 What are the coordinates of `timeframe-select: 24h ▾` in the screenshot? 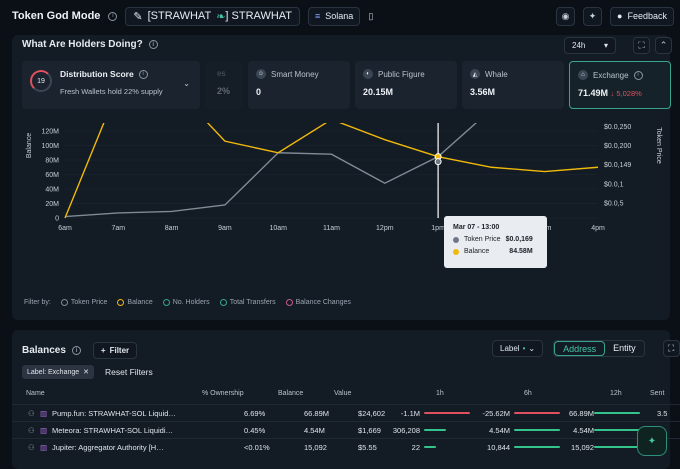 It's located at (590, 45).